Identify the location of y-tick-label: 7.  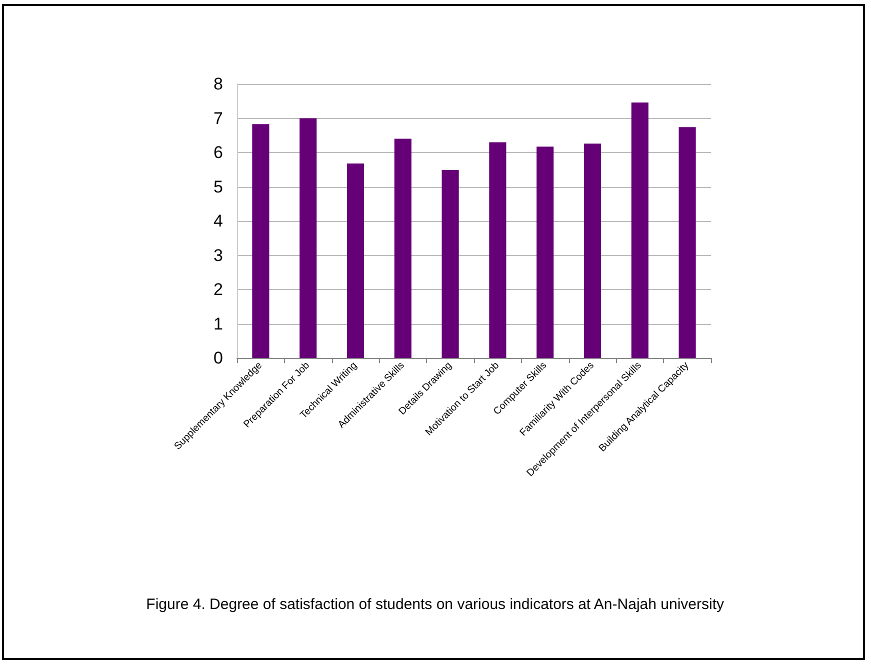
(218, 118).